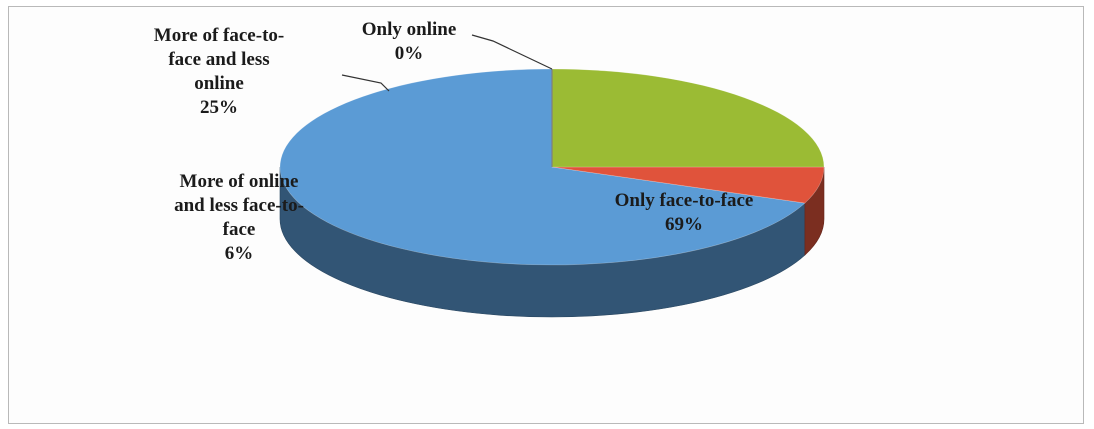 This screenshot has height=429, width=1094. I want to click on slice-value-0: 69%, so click(684, 224).